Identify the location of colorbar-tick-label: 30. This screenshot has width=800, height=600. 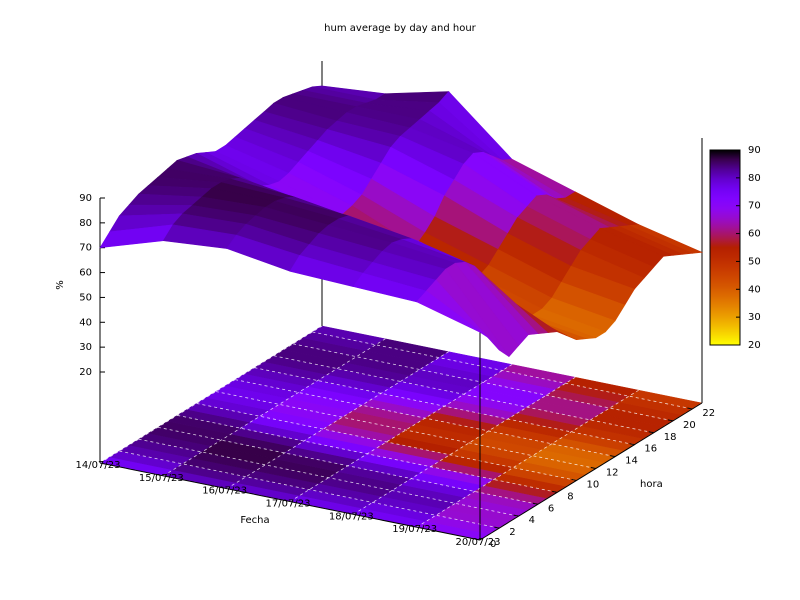
(754, 317).